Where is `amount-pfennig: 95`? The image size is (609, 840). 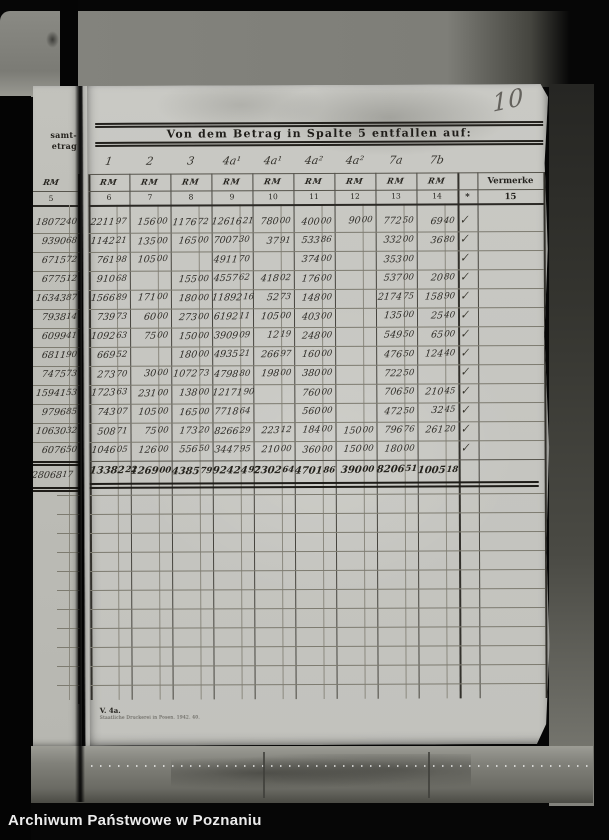
amount-pfennig: 95 is located at coordinates (245, 449).